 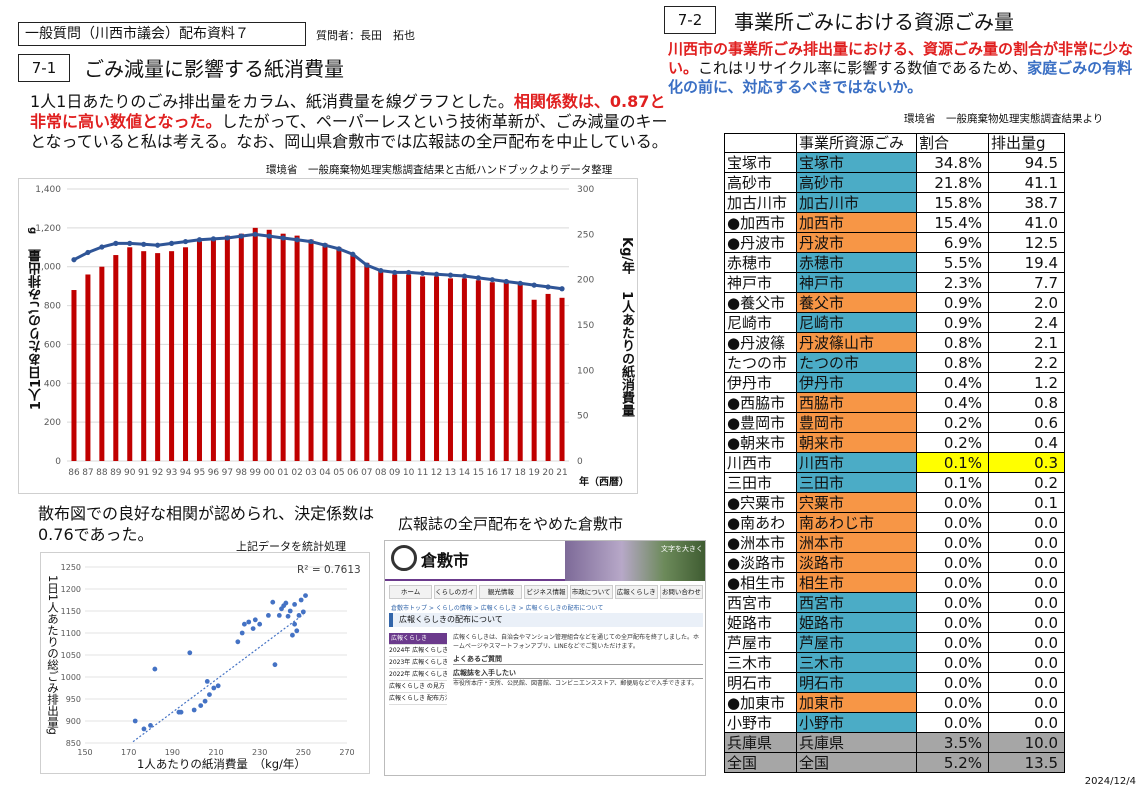 I want to click on table-cell-amt: 0.1, so click(x=1026, y=502).